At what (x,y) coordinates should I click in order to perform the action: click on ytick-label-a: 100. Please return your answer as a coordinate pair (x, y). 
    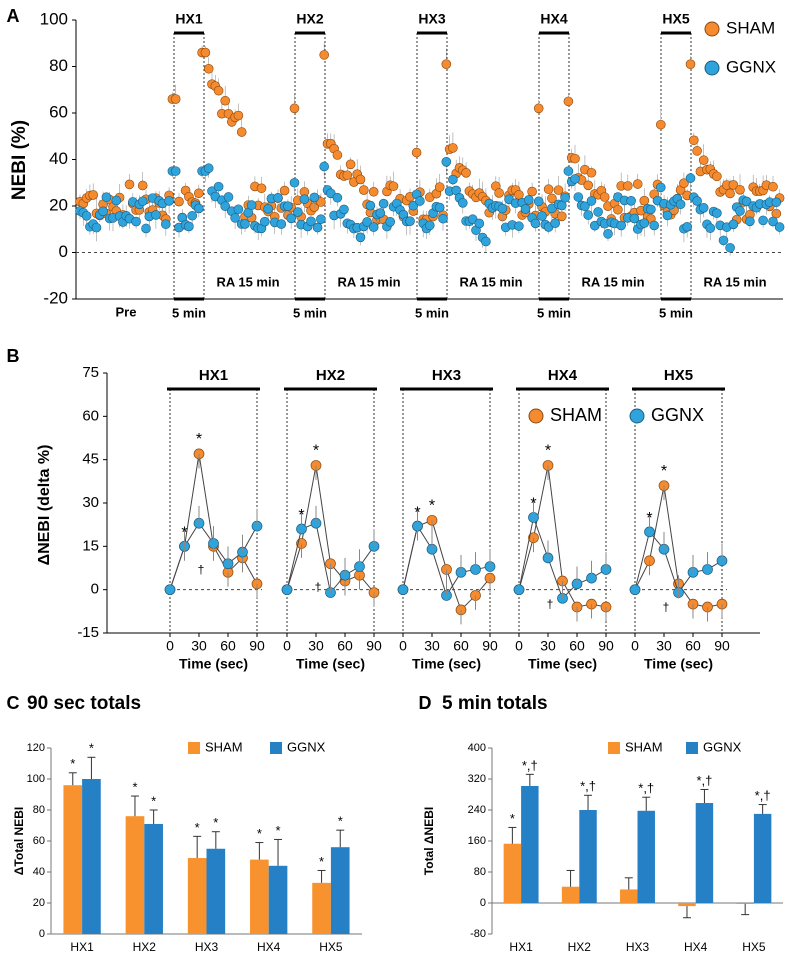
    Looking at the image, I should click on (54, 18).